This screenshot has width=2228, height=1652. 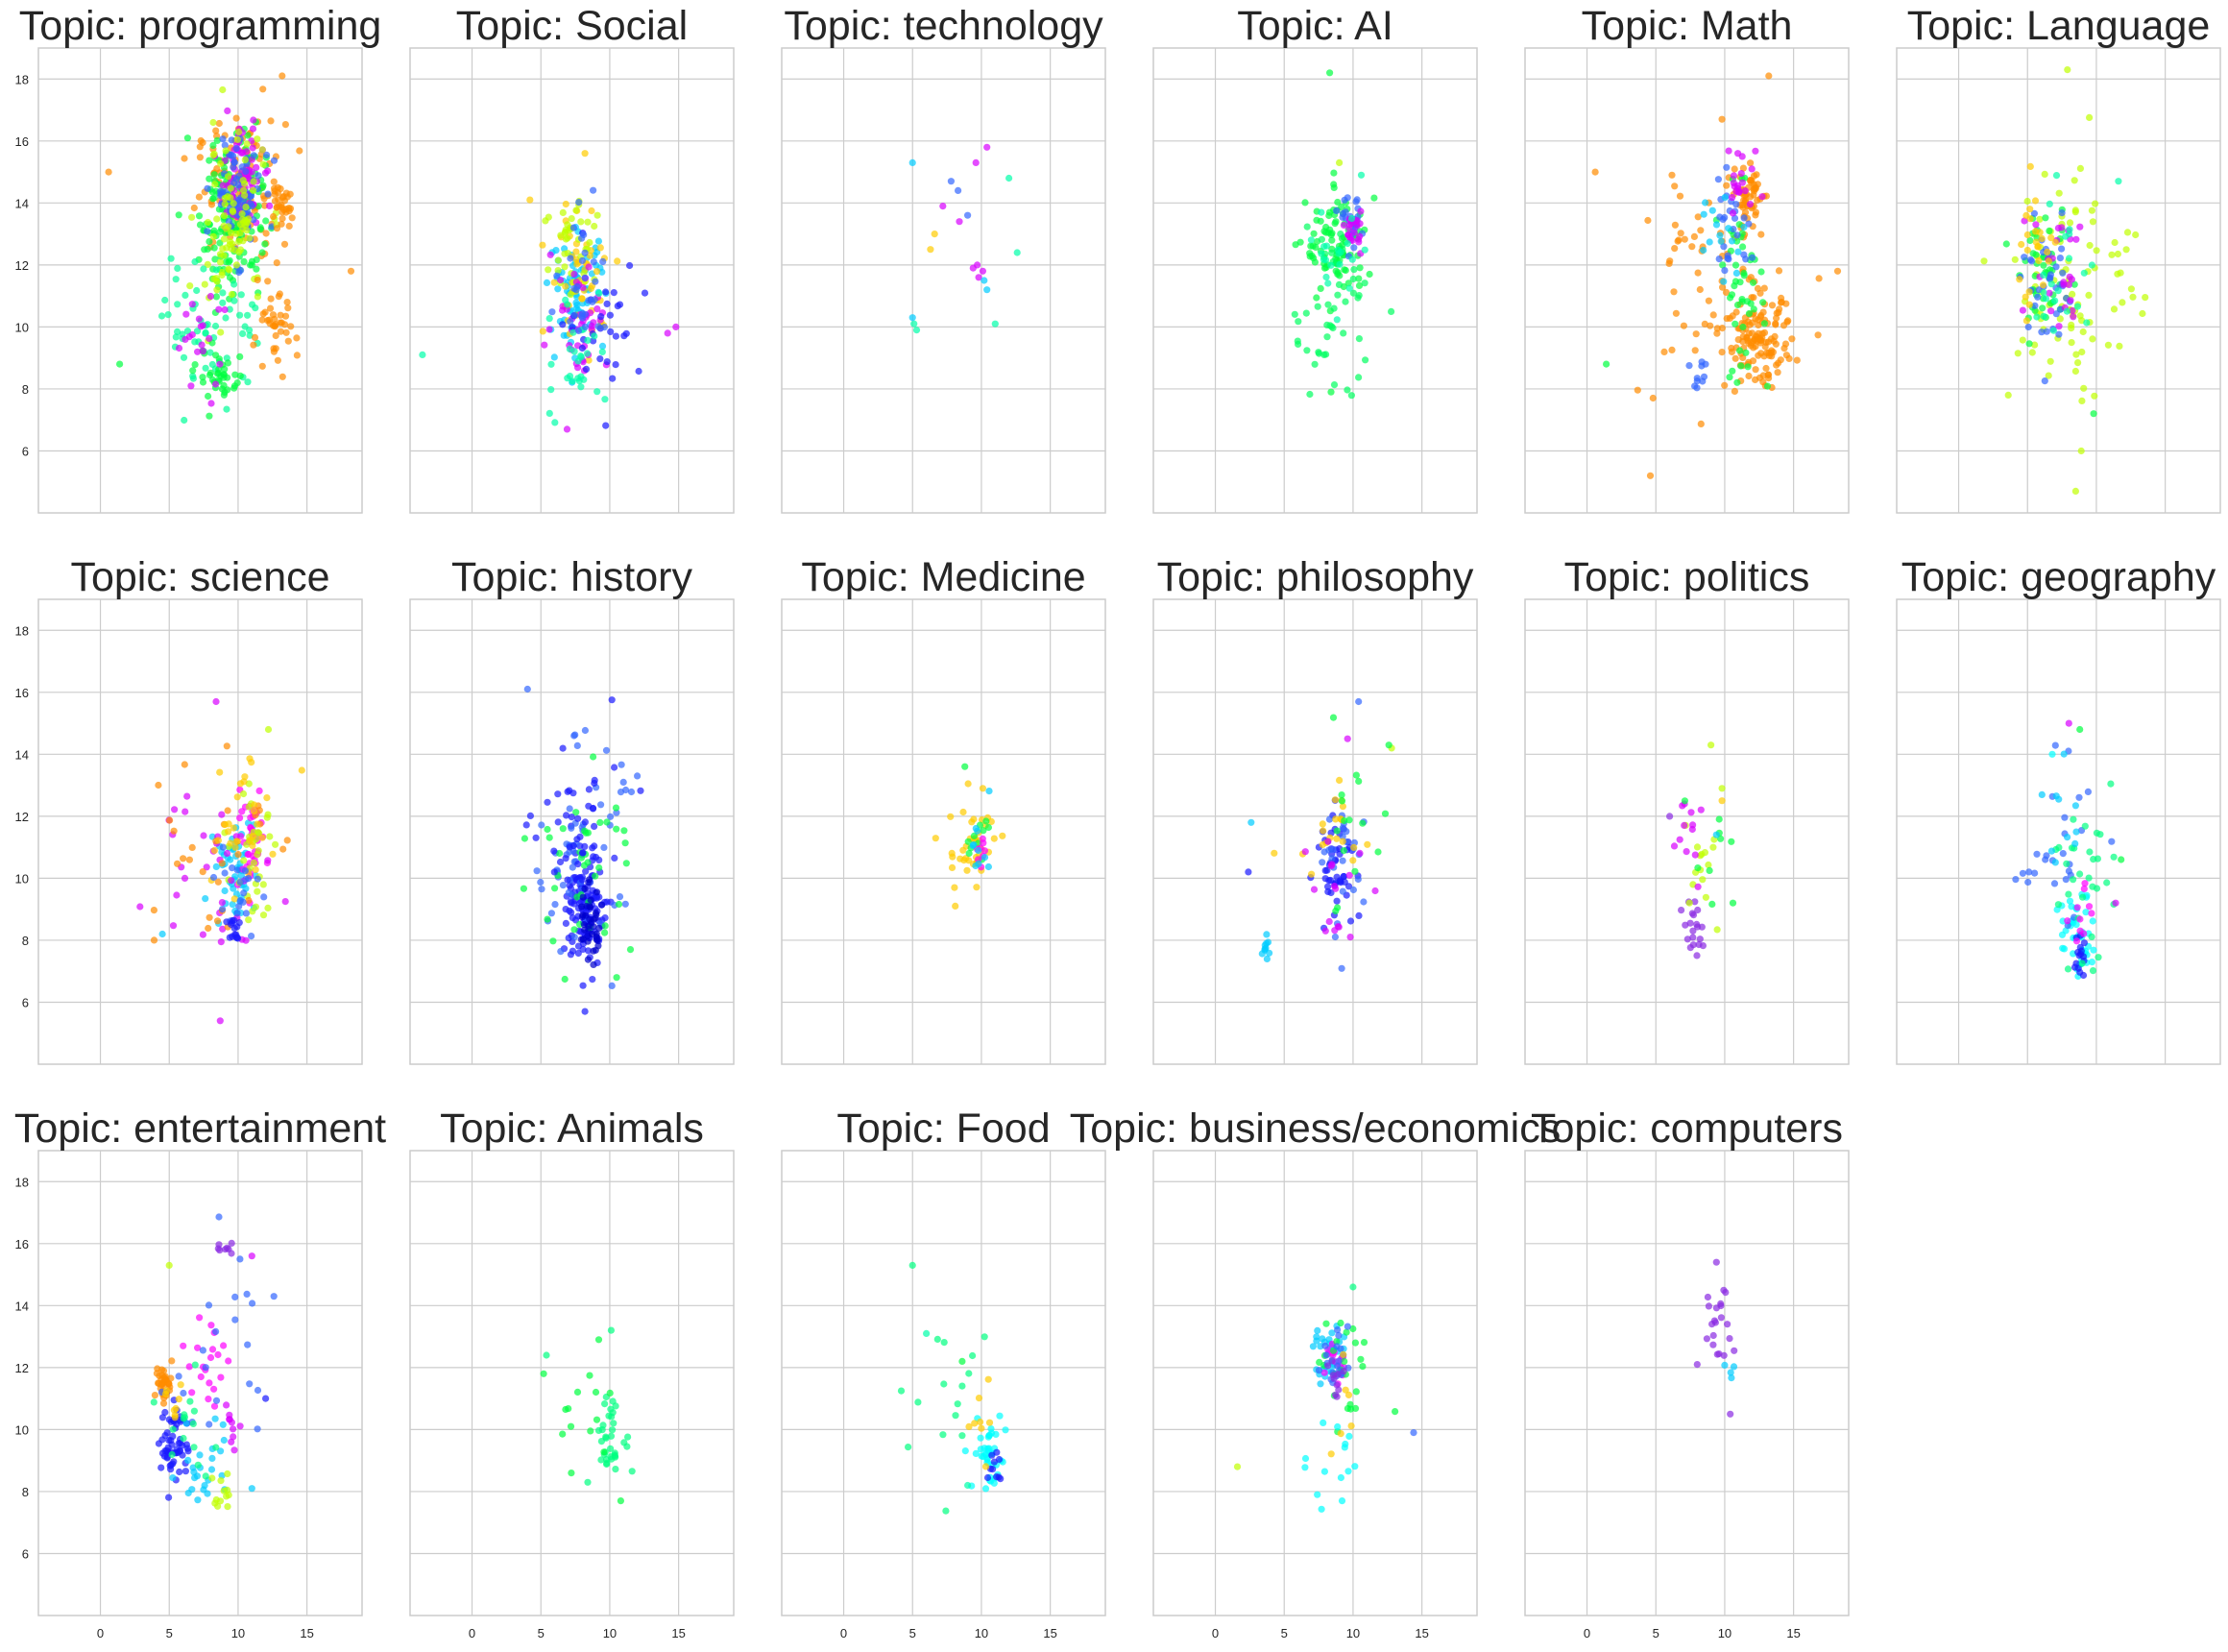 What do you see at coordinates (2059, 26) in the screenshot?
I see `panel-title: Topic: Language` at bounding box center [2059, 26].